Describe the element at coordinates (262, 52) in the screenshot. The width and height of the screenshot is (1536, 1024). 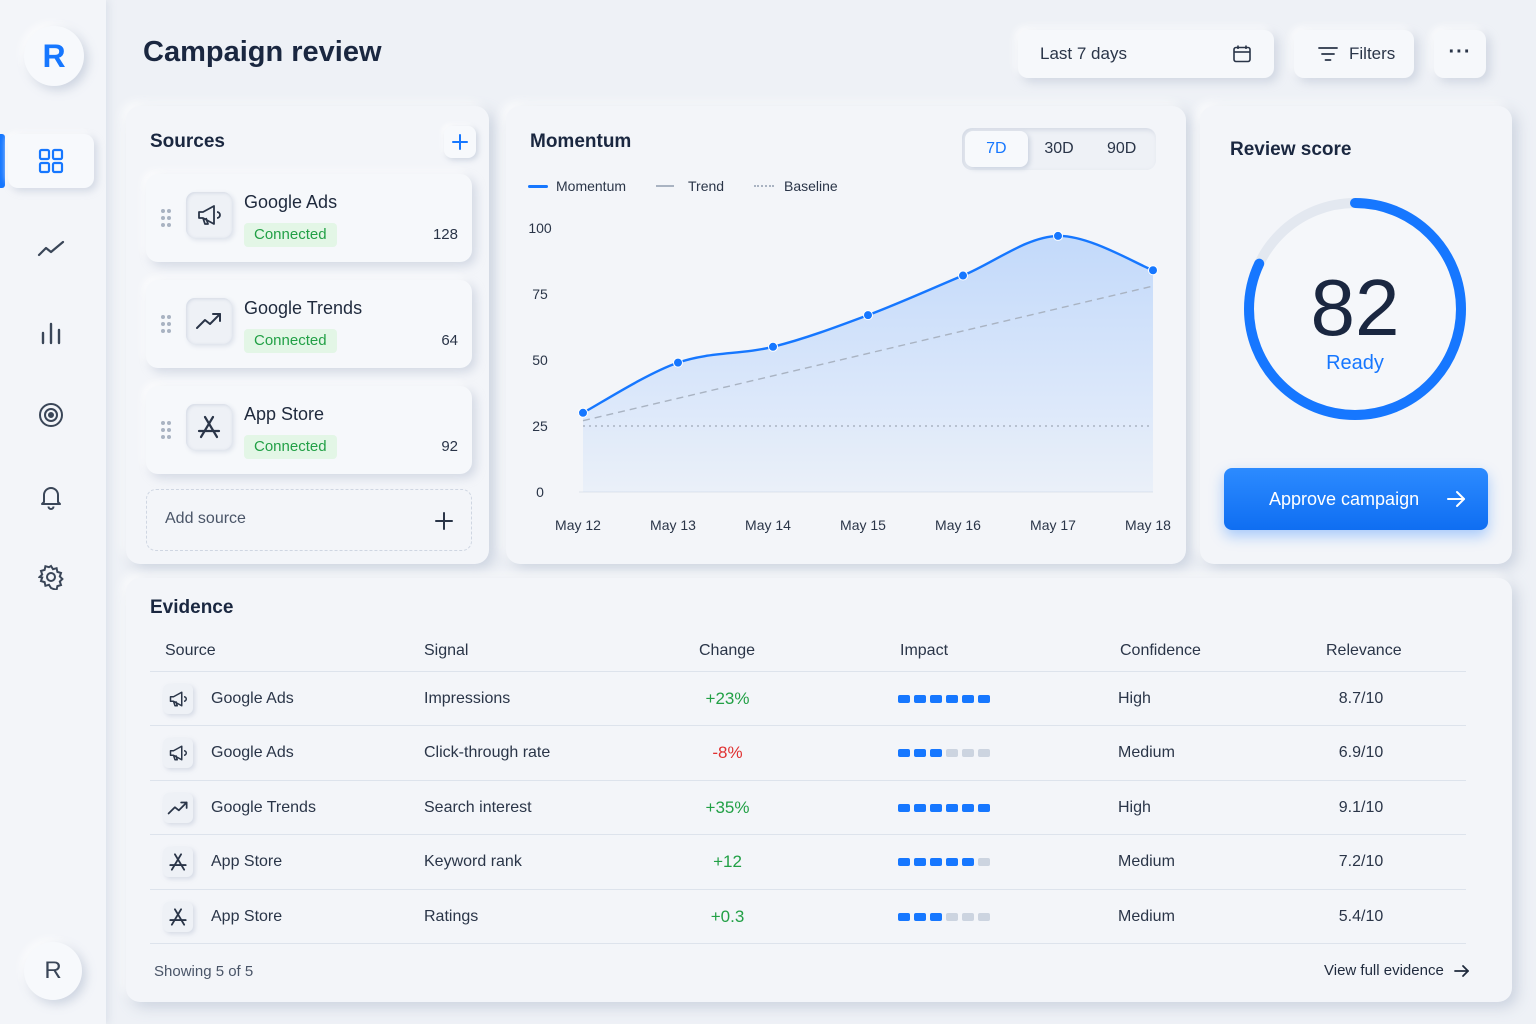
I see `page-title: Campaign review` at that location.